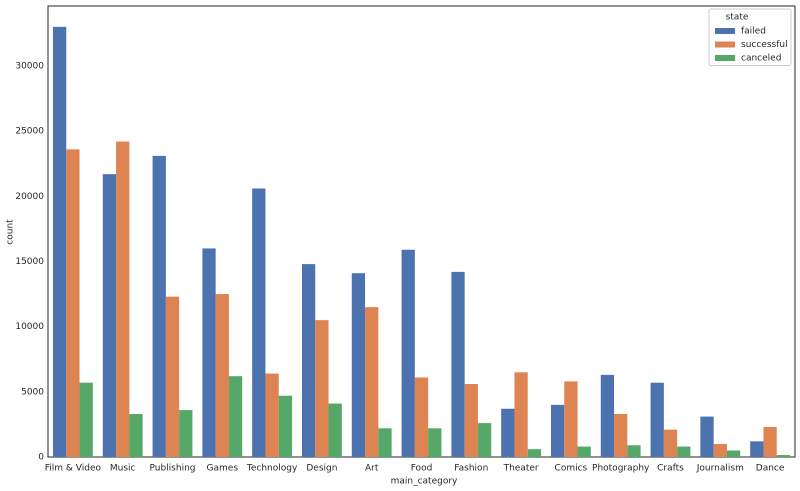 Image resolution: width=800 pixels, height=491 pixels. I want to click on x-tick-label: Theater, so click(521, 469).